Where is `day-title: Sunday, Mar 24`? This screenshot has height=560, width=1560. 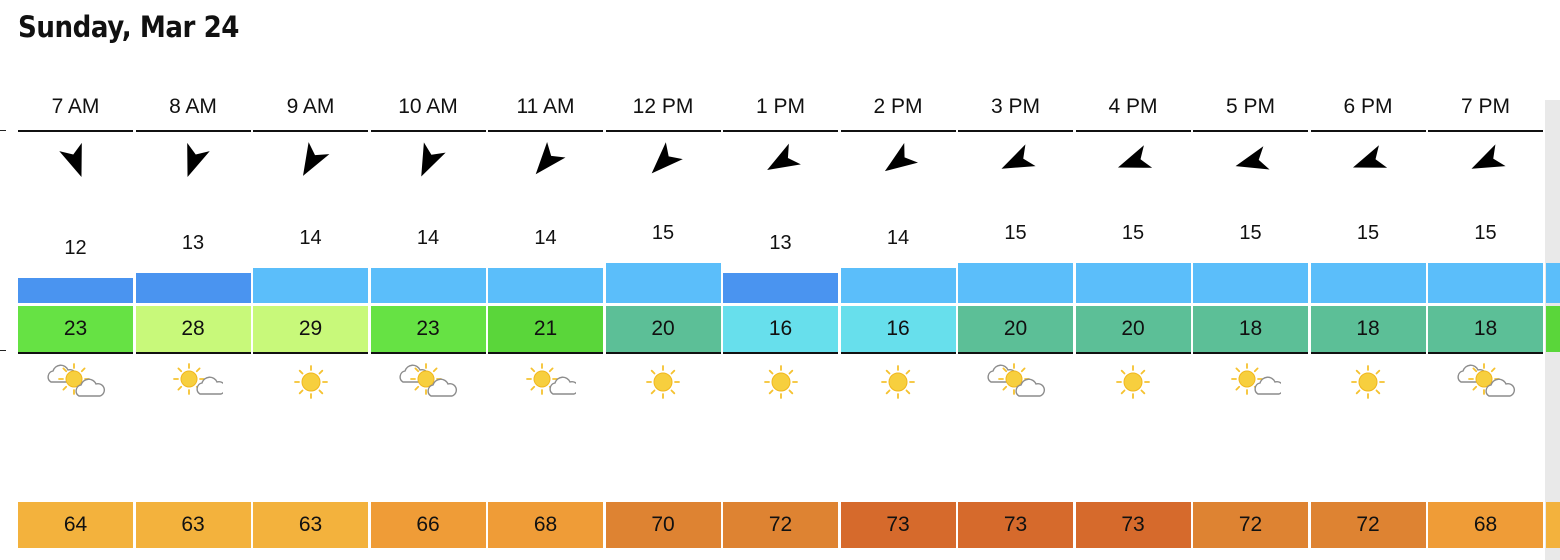
day-title: Sunday, Mar 24 is located at coordinates (129, 27).